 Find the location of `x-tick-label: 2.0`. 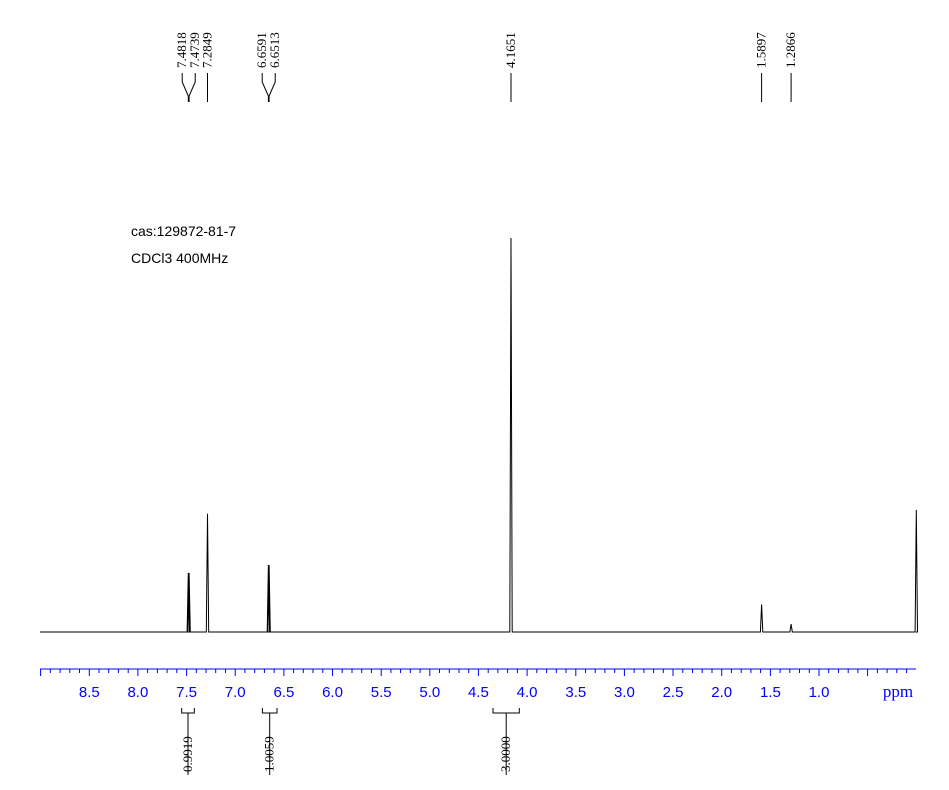

x-tick-label: 2.0 is located at coordinates (721, 692).